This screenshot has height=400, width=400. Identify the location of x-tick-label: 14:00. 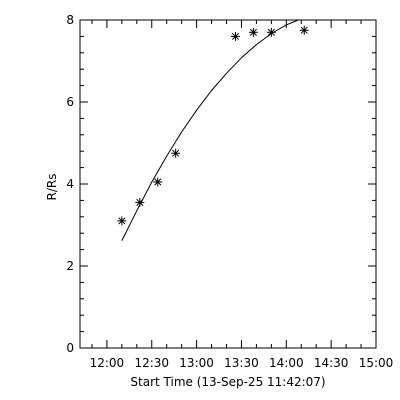
(286, 363).